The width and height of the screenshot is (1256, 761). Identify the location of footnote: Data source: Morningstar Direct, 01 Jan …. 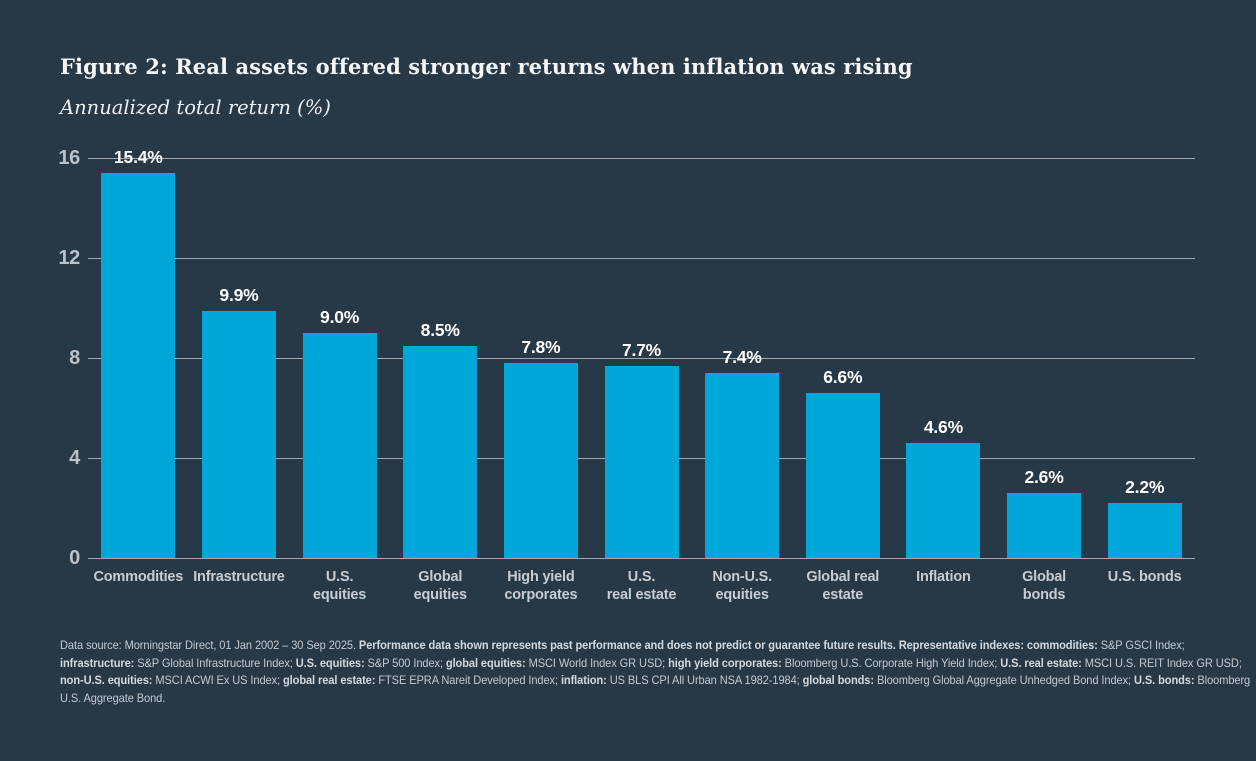
(655, 672).